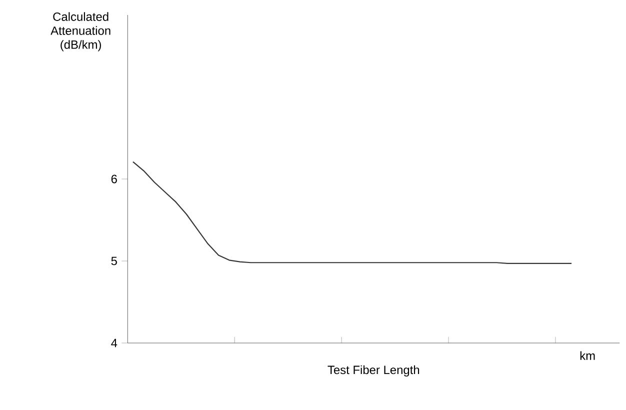 The width and height of the screenshot is (626, 410). What do you see at coordinates (587, 355) in the screenshot?
I see `text: km` at bounding box center [587, 355].